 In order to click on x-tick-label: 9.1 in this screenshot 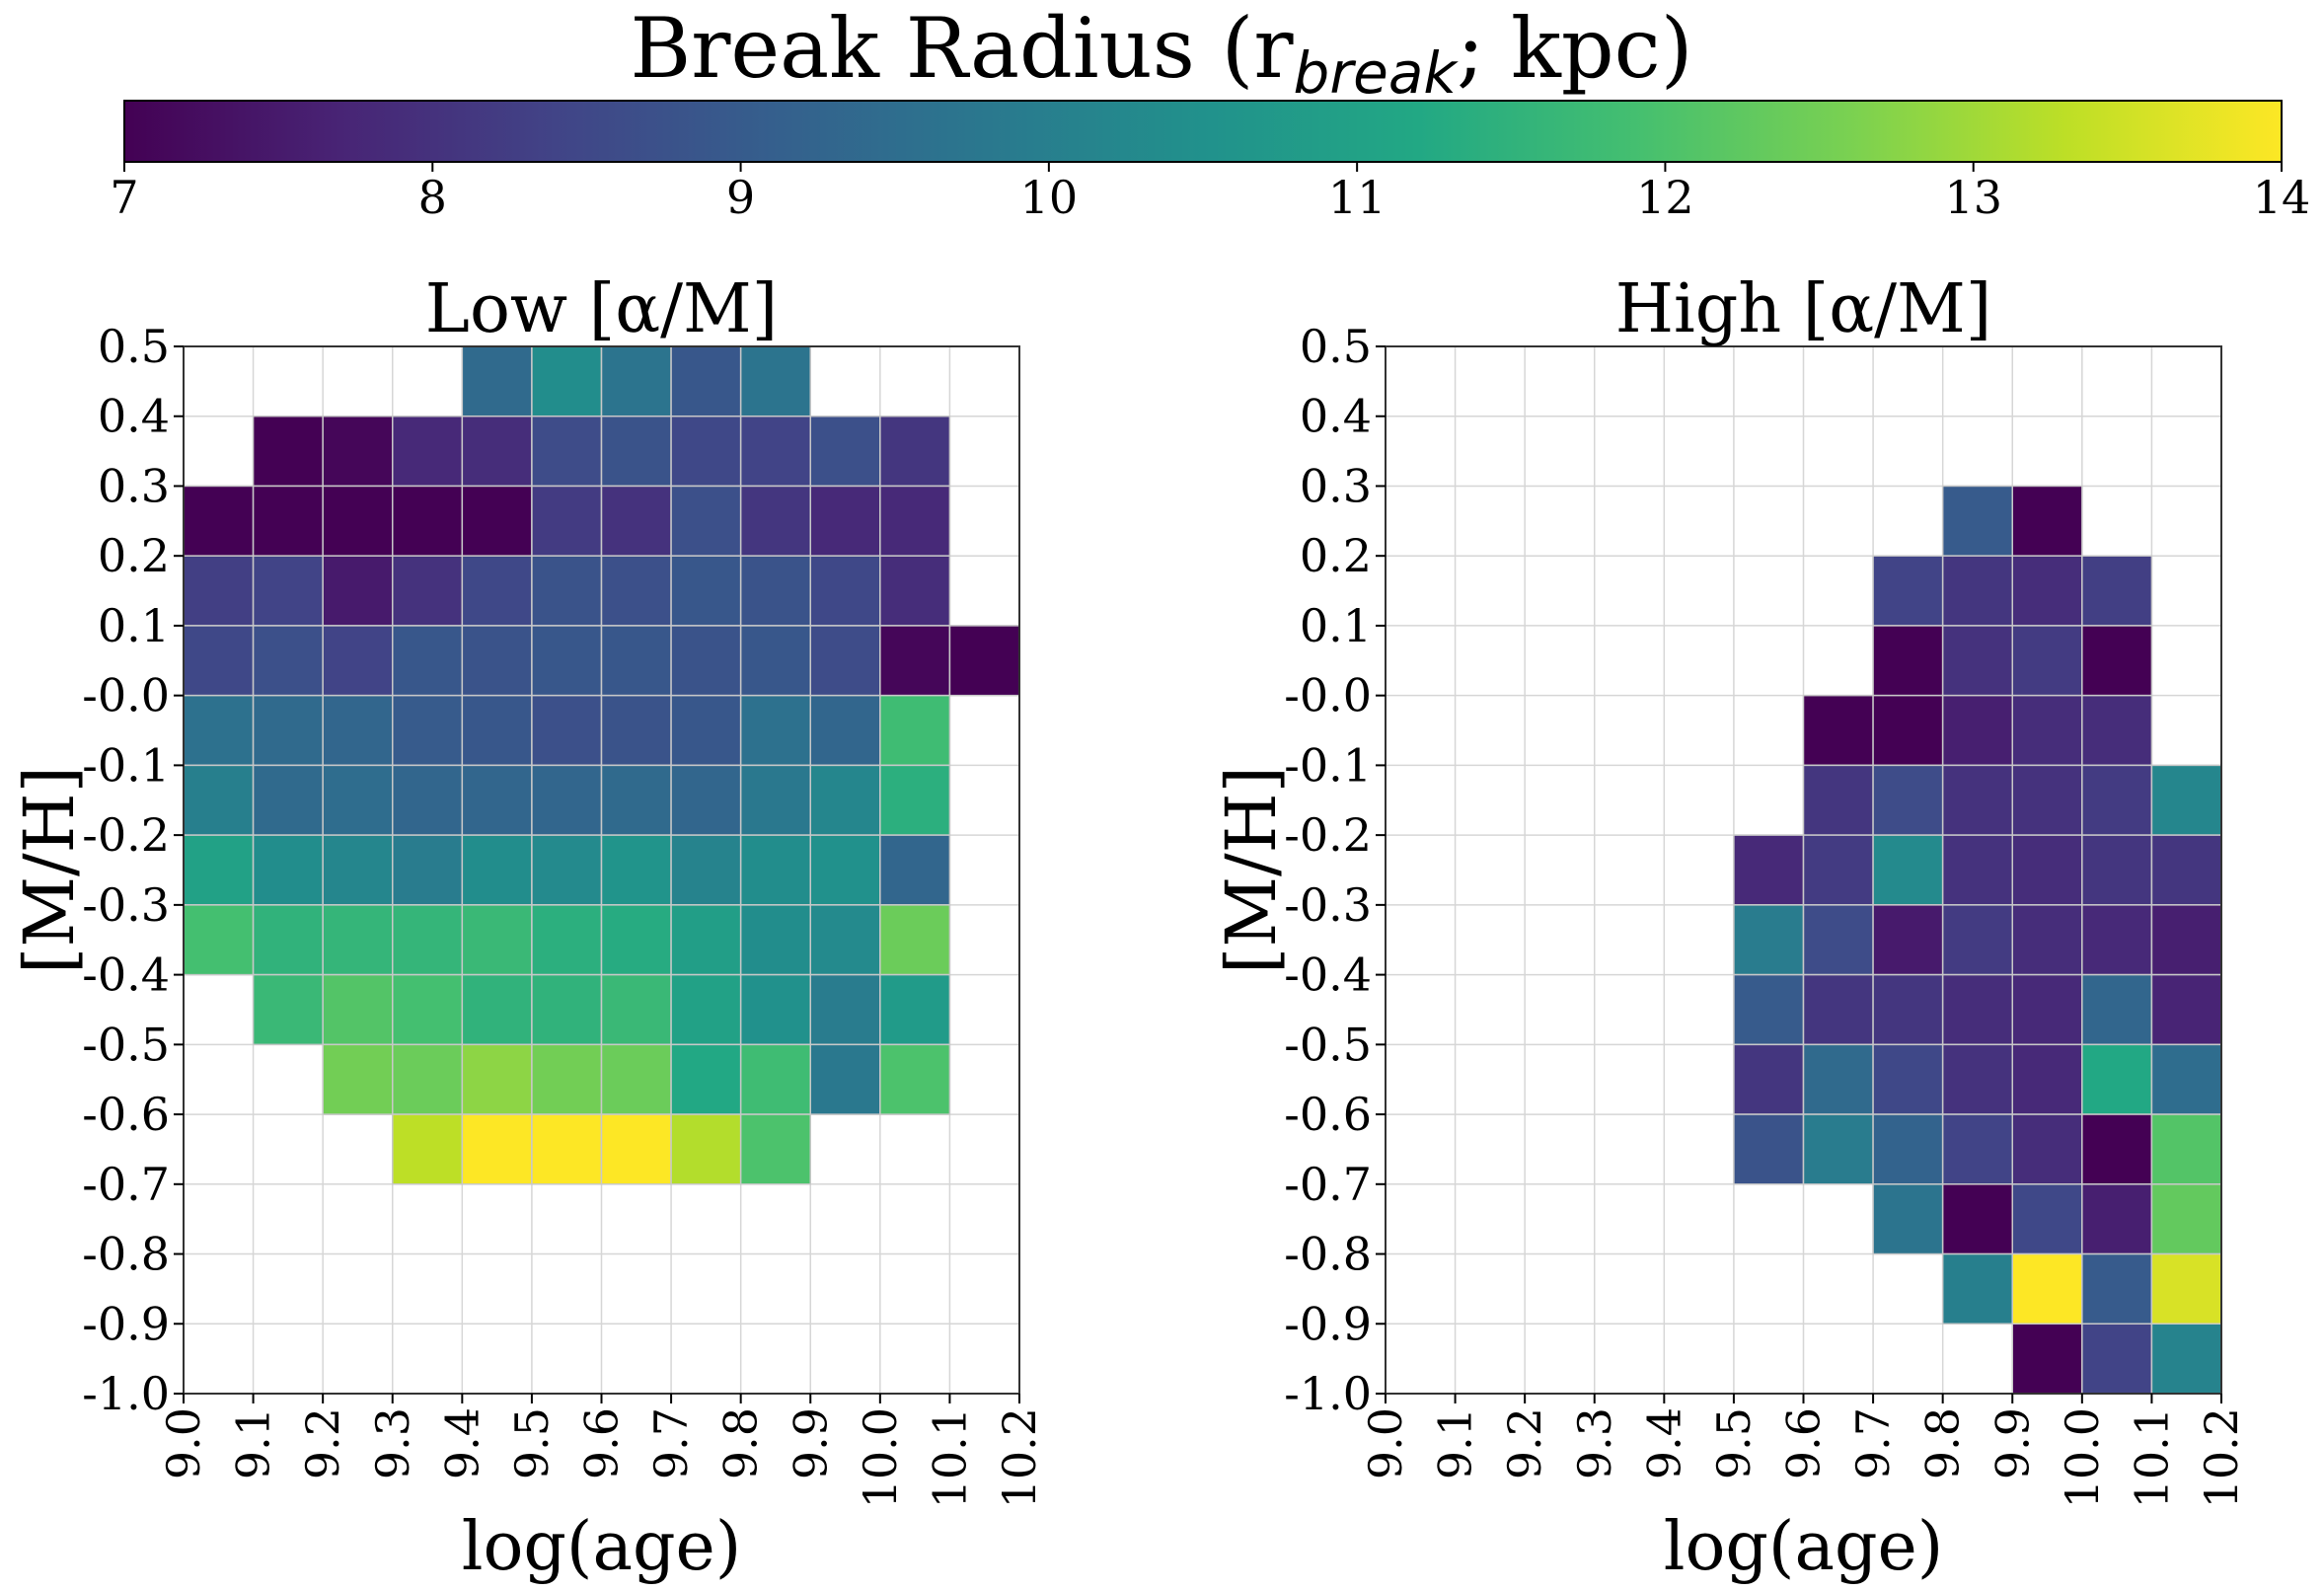, I will do `click(254, 1443)`.